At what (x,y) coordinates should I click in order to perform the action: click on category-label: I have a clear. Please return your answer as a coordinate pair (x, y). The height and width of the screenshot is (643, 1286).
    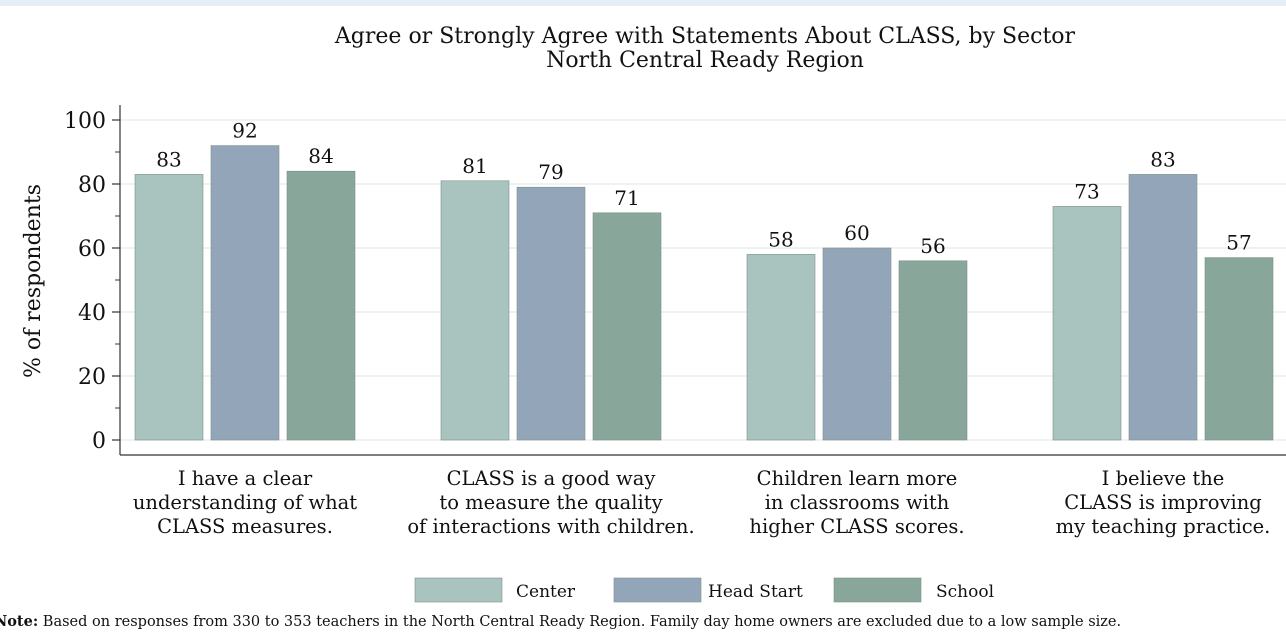
    Looking at the image, I should click on (245, 478).